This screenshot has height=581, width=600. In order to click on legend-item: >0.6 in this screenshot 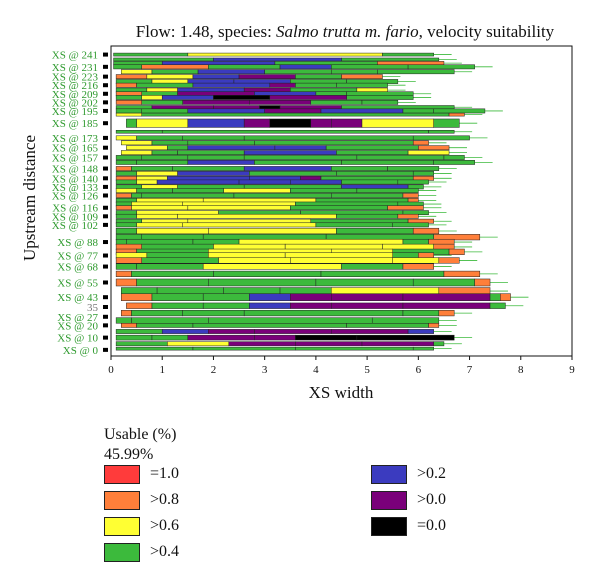, I will do `click(141, 526)`.